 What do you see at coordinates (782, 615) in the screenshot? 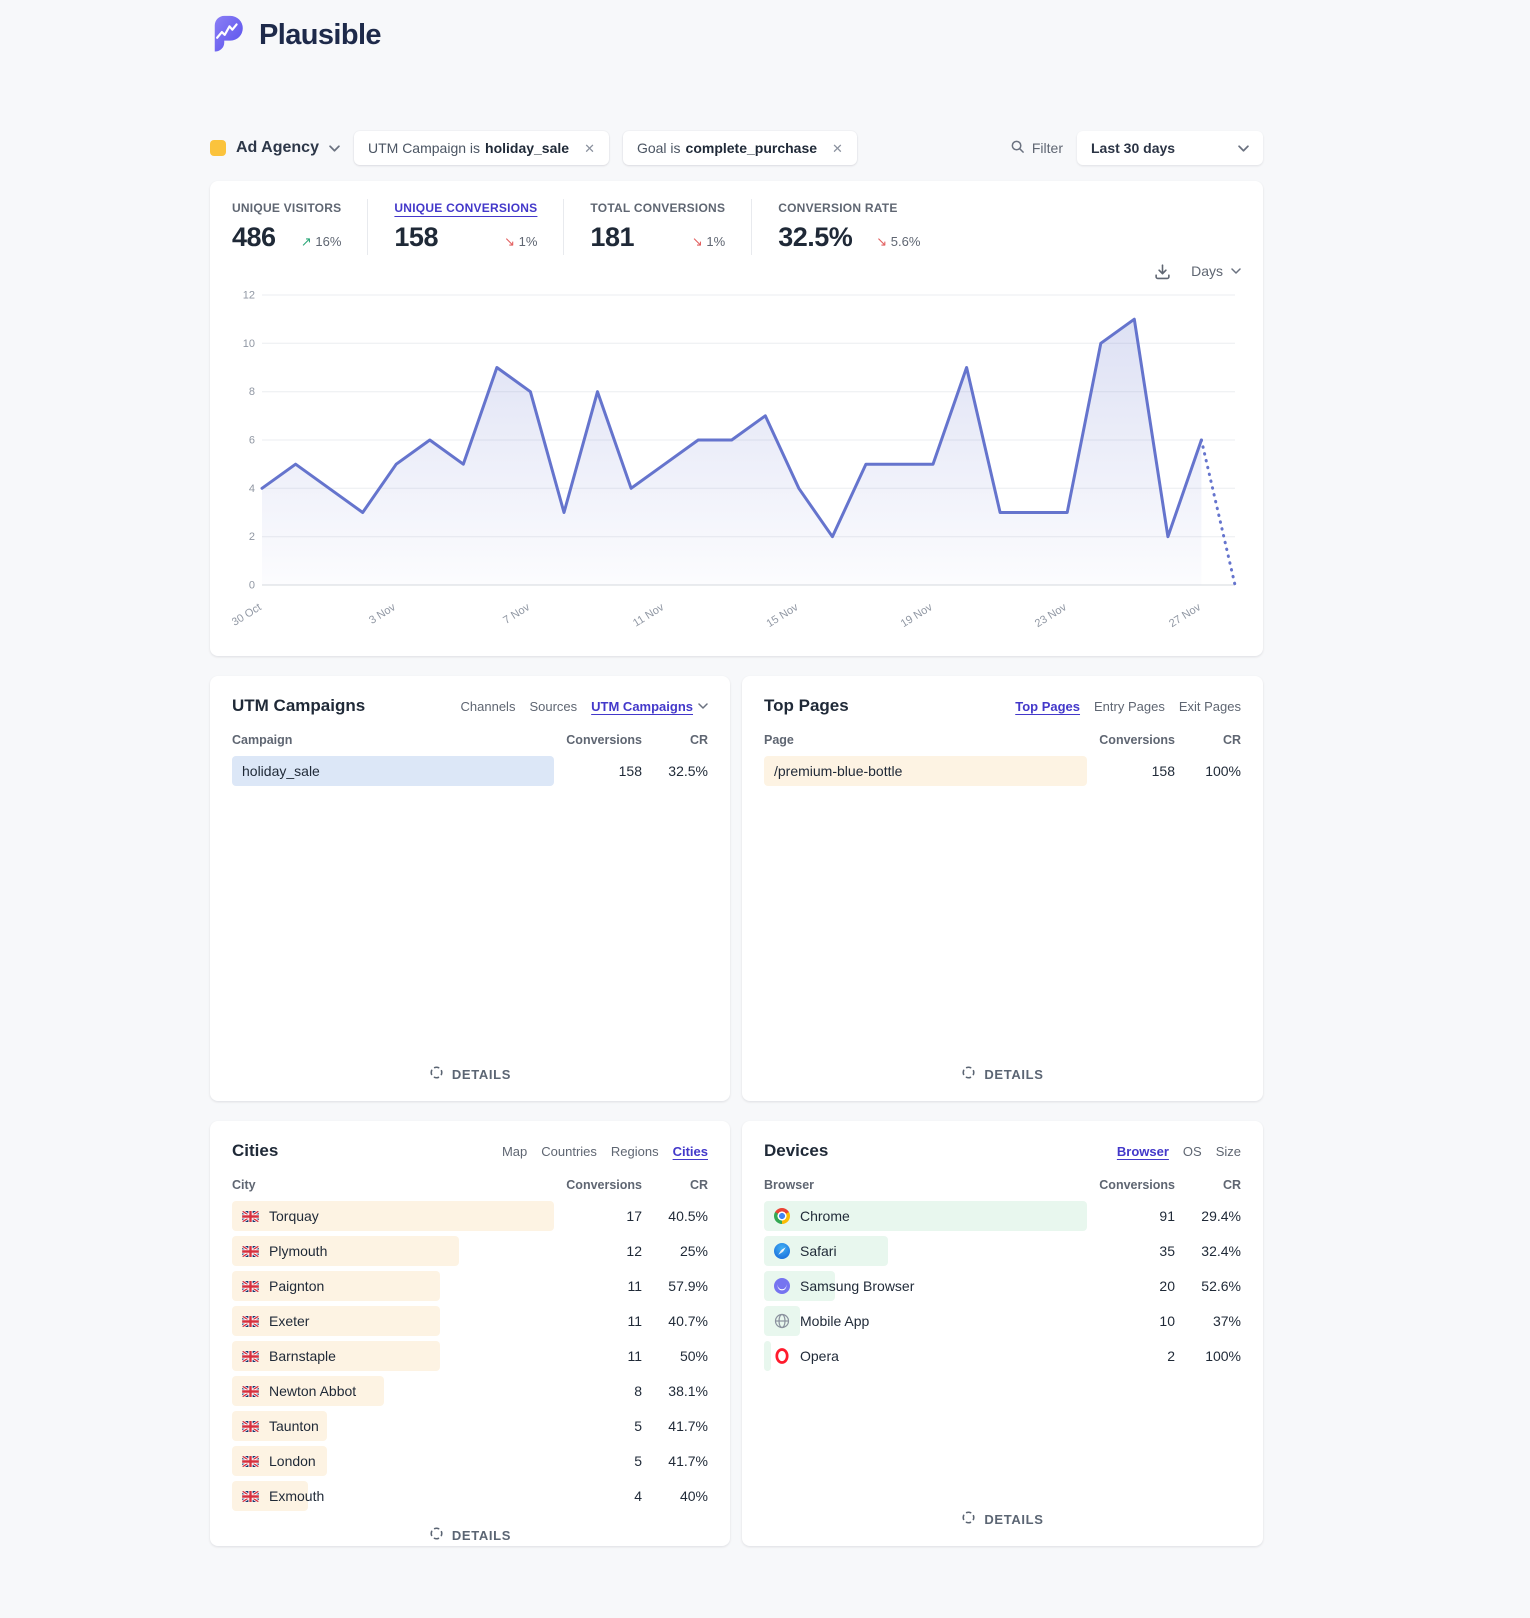
I see `svg-text: 15 Nov` at bounding box center [782, 615].